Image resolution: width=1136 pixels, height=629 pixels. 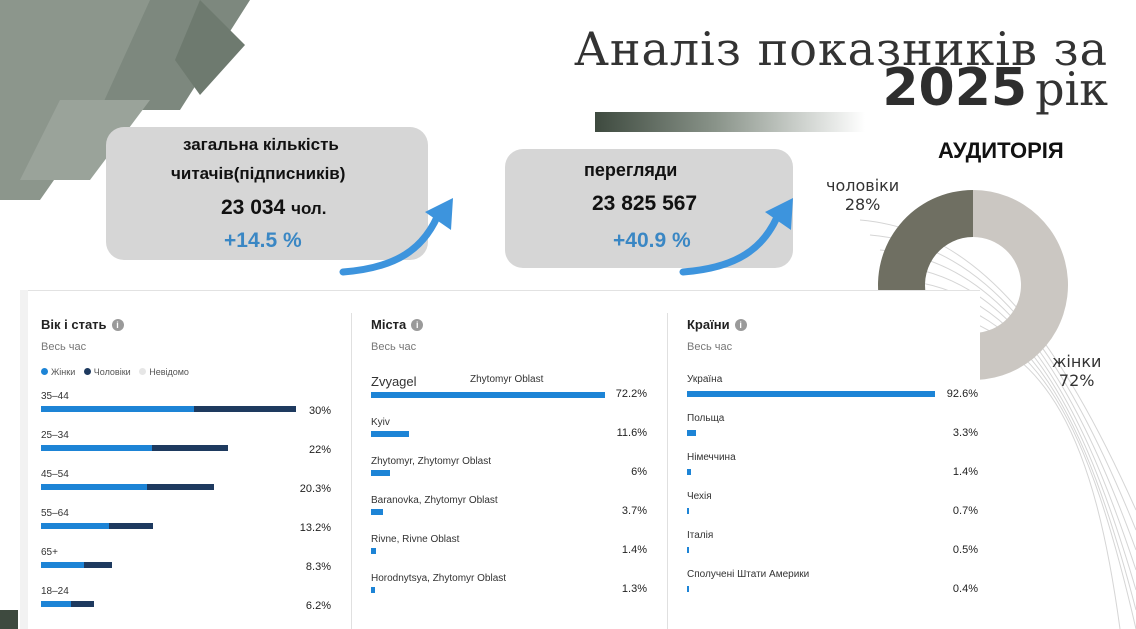 What do you see at coordinates (955, 88) in the screenshot?
I see `title-year: 2025` at bounding box center [955, 88].